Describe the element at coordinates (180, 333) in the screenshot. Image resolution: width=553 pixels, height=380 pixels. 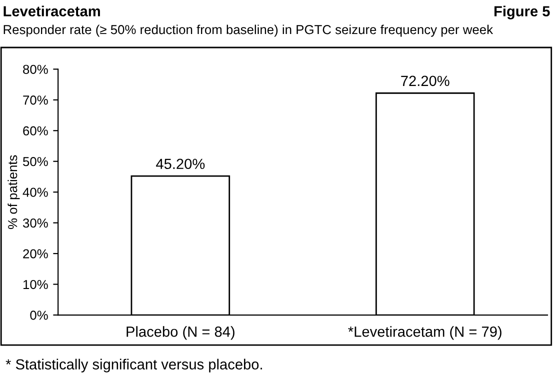
I see `x-tick-label: Placebo (N = 84)` at that location.